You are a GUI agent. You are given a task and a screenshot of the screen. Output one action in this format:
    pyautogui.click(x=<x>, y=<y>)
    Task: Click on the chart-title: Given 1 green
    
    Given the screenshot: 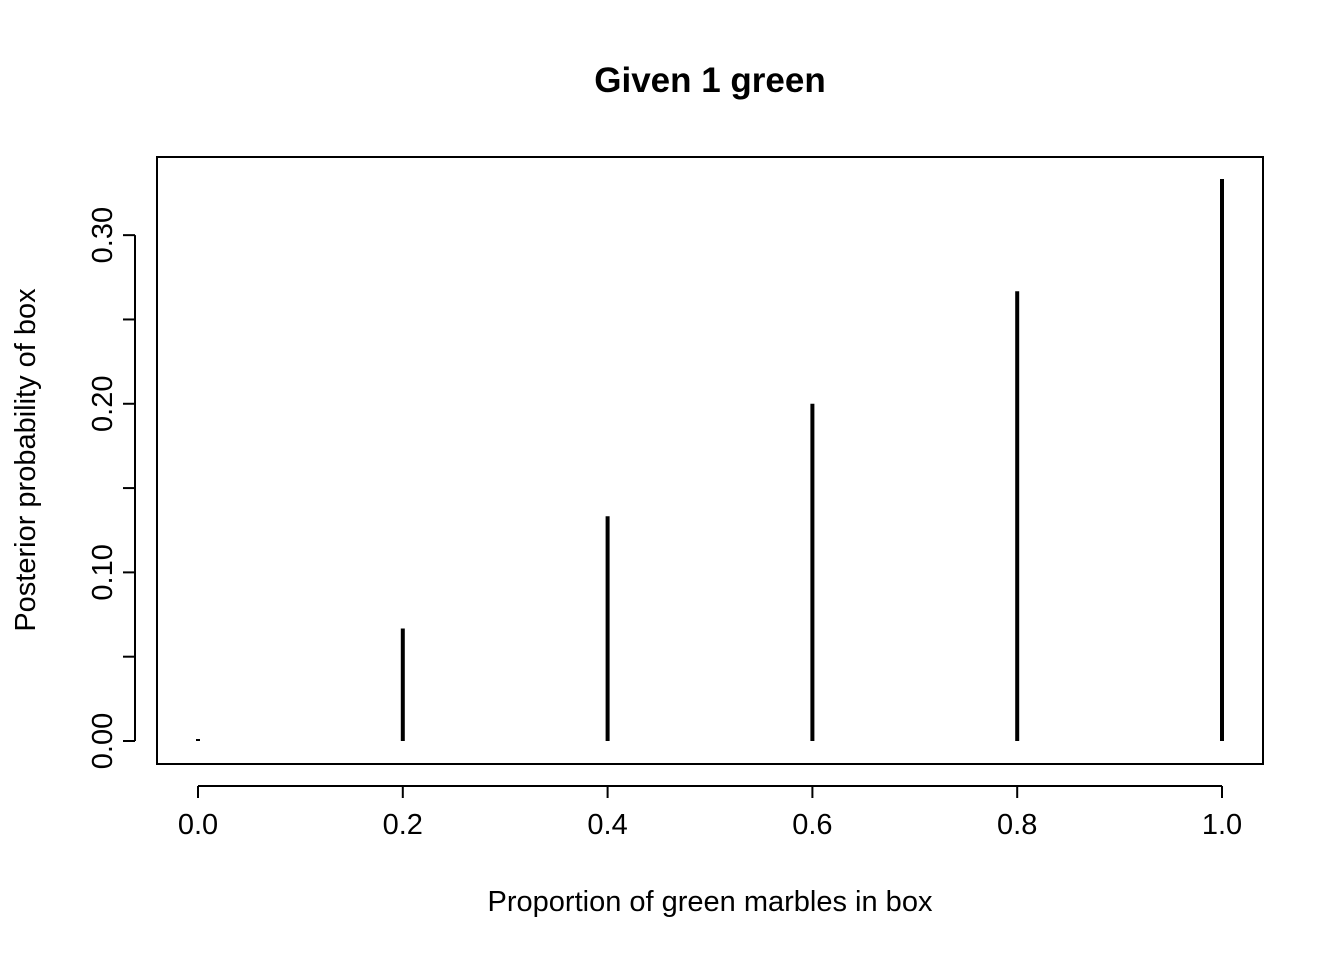 What is the action you would take?
    pyautogui.click(x=709, y=80)
    